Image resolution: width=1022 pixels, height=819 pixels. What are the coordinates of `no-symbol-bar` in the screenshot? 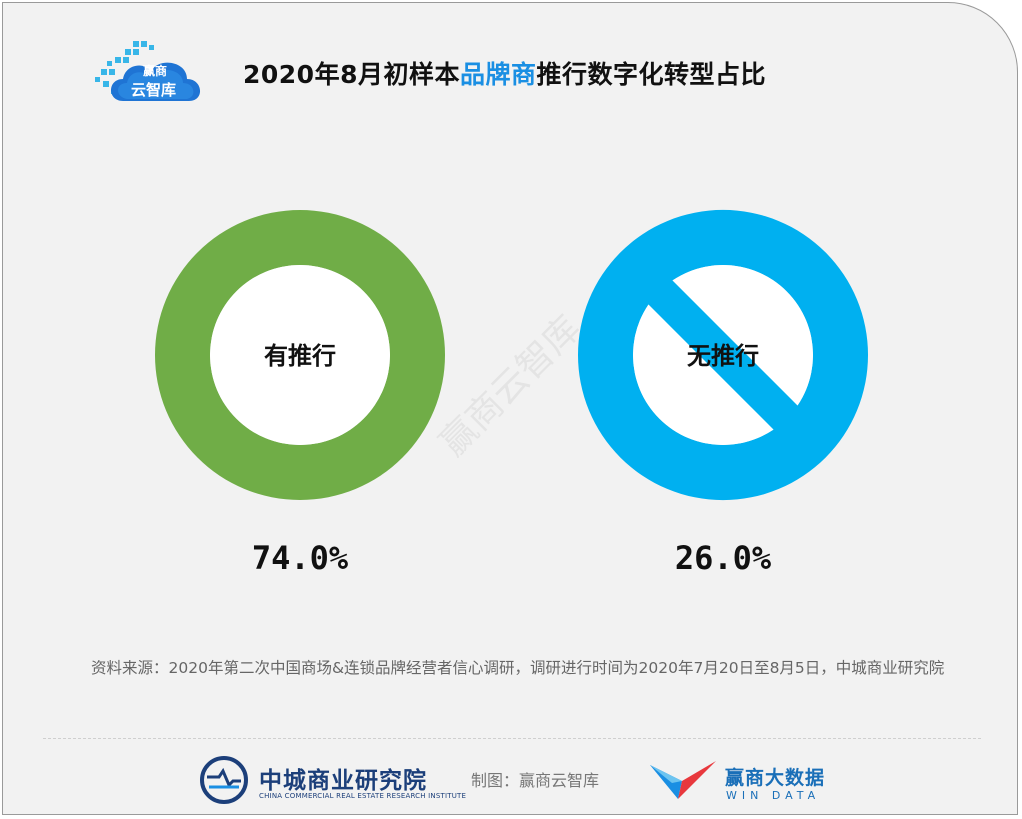 It's located at (723, 355).